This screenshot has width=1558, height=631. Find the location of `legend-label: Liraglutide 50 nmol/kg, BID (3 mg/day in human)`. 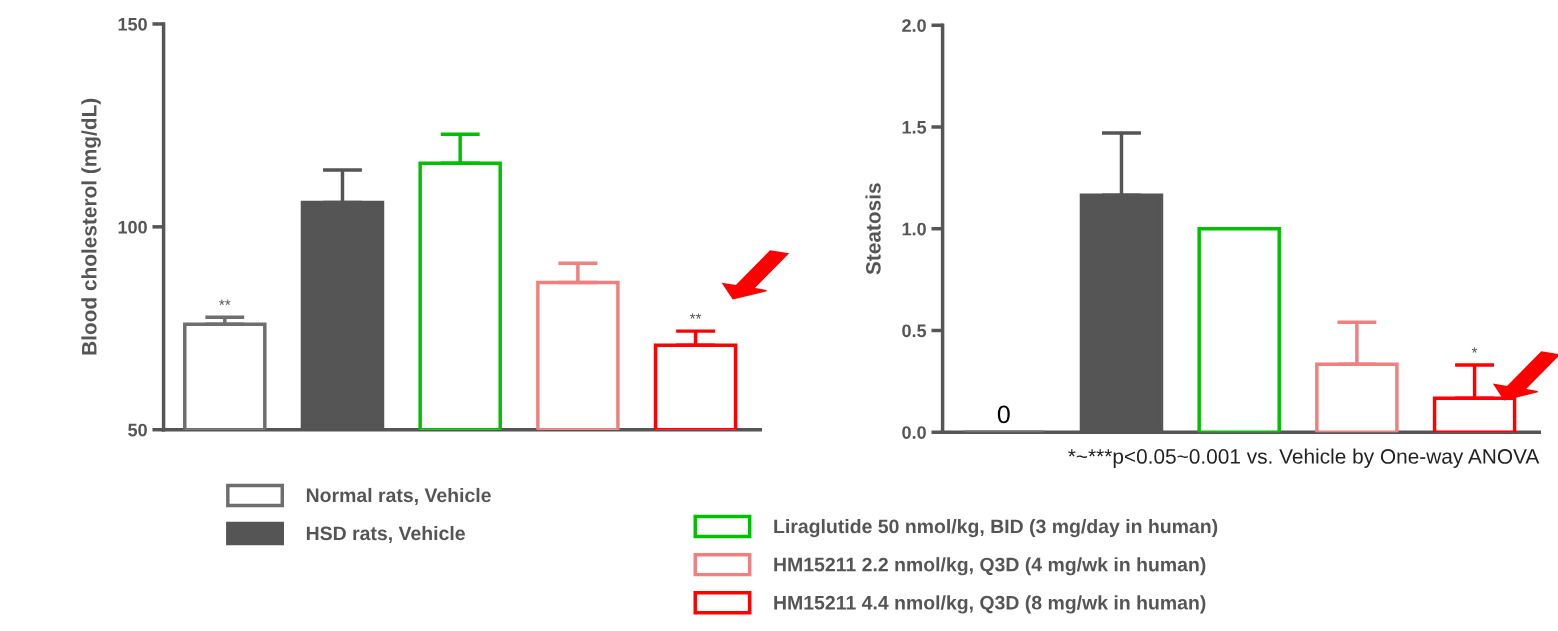

legend-label: Liraglutide 50 nmol/kg, BID (3 mg/day in human) is located at coordinates (996, 528).